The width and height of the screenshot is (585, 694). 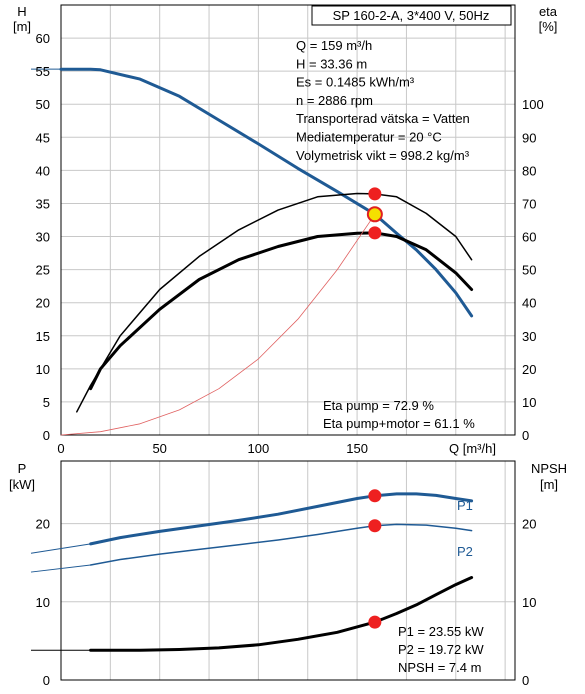 I want to click on p2-extension-line, so click(x=60, y=568).